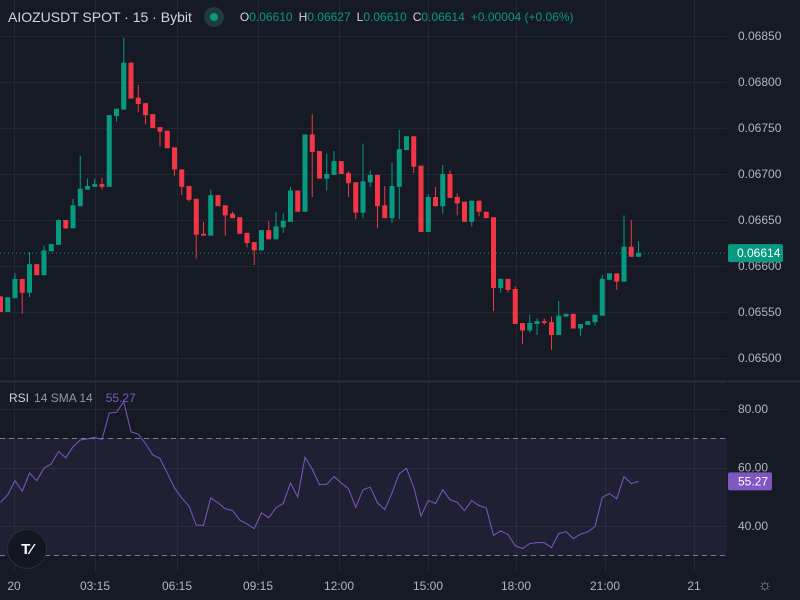 This screenshot has width=800, height=600. Describe the element at coordinates (760, 174) in the screenshot. I see `price-tick-label: 0.06700` at that location.